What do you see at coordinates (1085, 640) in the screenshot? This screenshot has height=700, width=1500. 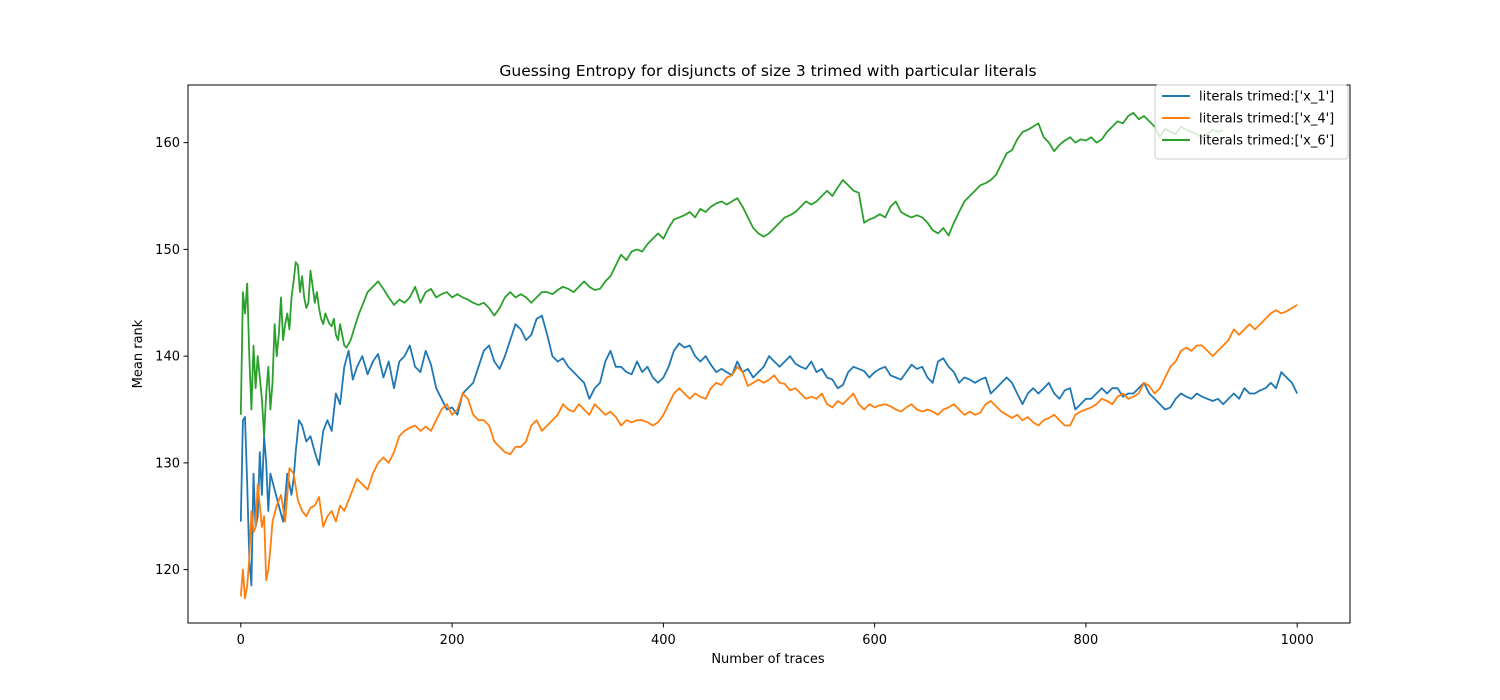 I see `x-tick-label: 800` at bounding box center [1085, 640].